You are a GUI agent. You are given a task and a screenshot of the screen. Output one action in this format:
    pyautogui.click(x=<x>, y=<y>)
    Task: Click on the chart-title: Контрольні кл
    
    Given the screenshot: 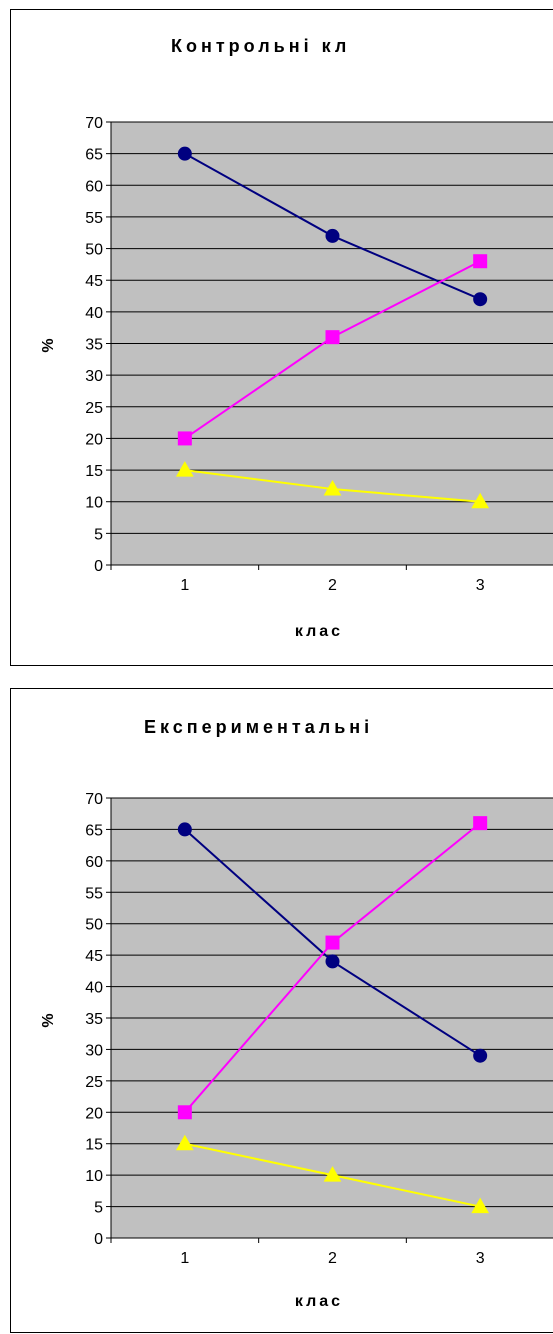 What is the action you would take?
    pyautogui.click(x=260, y=46)
    